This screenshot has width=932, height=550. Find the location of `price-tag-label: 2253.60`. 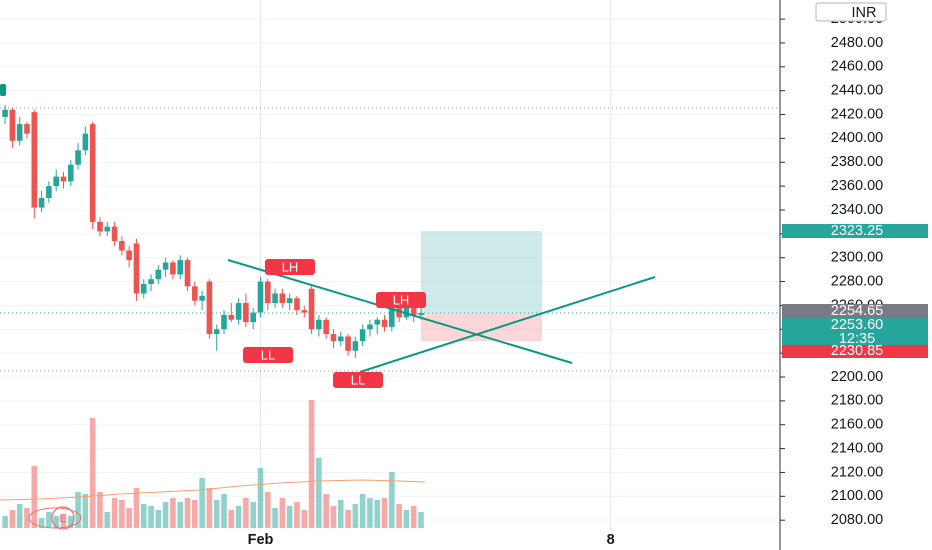

price-tag-label: 2253.60 is located at coordinates (857, 325).